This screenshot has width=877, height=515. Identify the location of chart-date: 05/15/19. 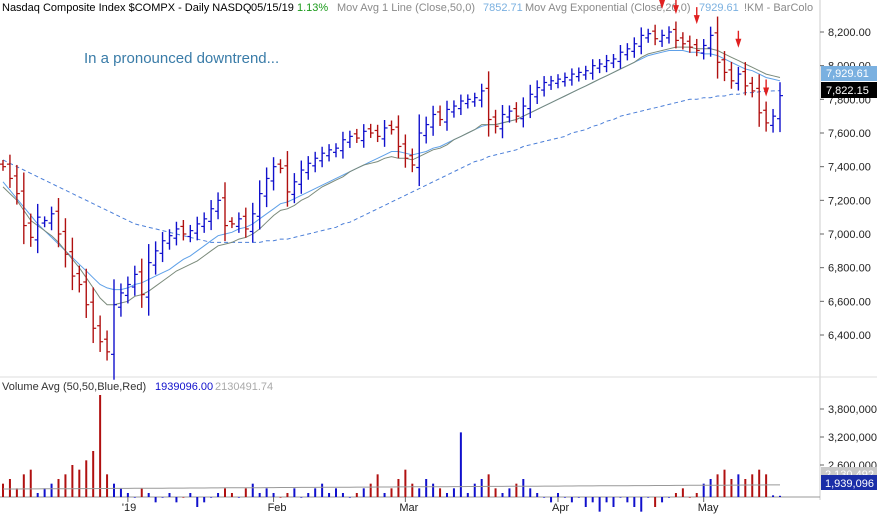
(272, 8).